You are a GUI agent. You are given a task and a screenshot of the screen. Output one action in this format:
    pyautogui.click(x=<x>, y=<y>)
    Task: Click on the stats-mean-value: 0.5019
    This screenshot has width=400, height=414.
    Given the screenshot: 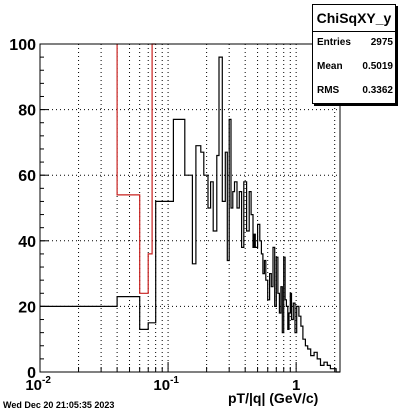 What is the action you would take?
    pyautogui.click(x=377, y=66)
    